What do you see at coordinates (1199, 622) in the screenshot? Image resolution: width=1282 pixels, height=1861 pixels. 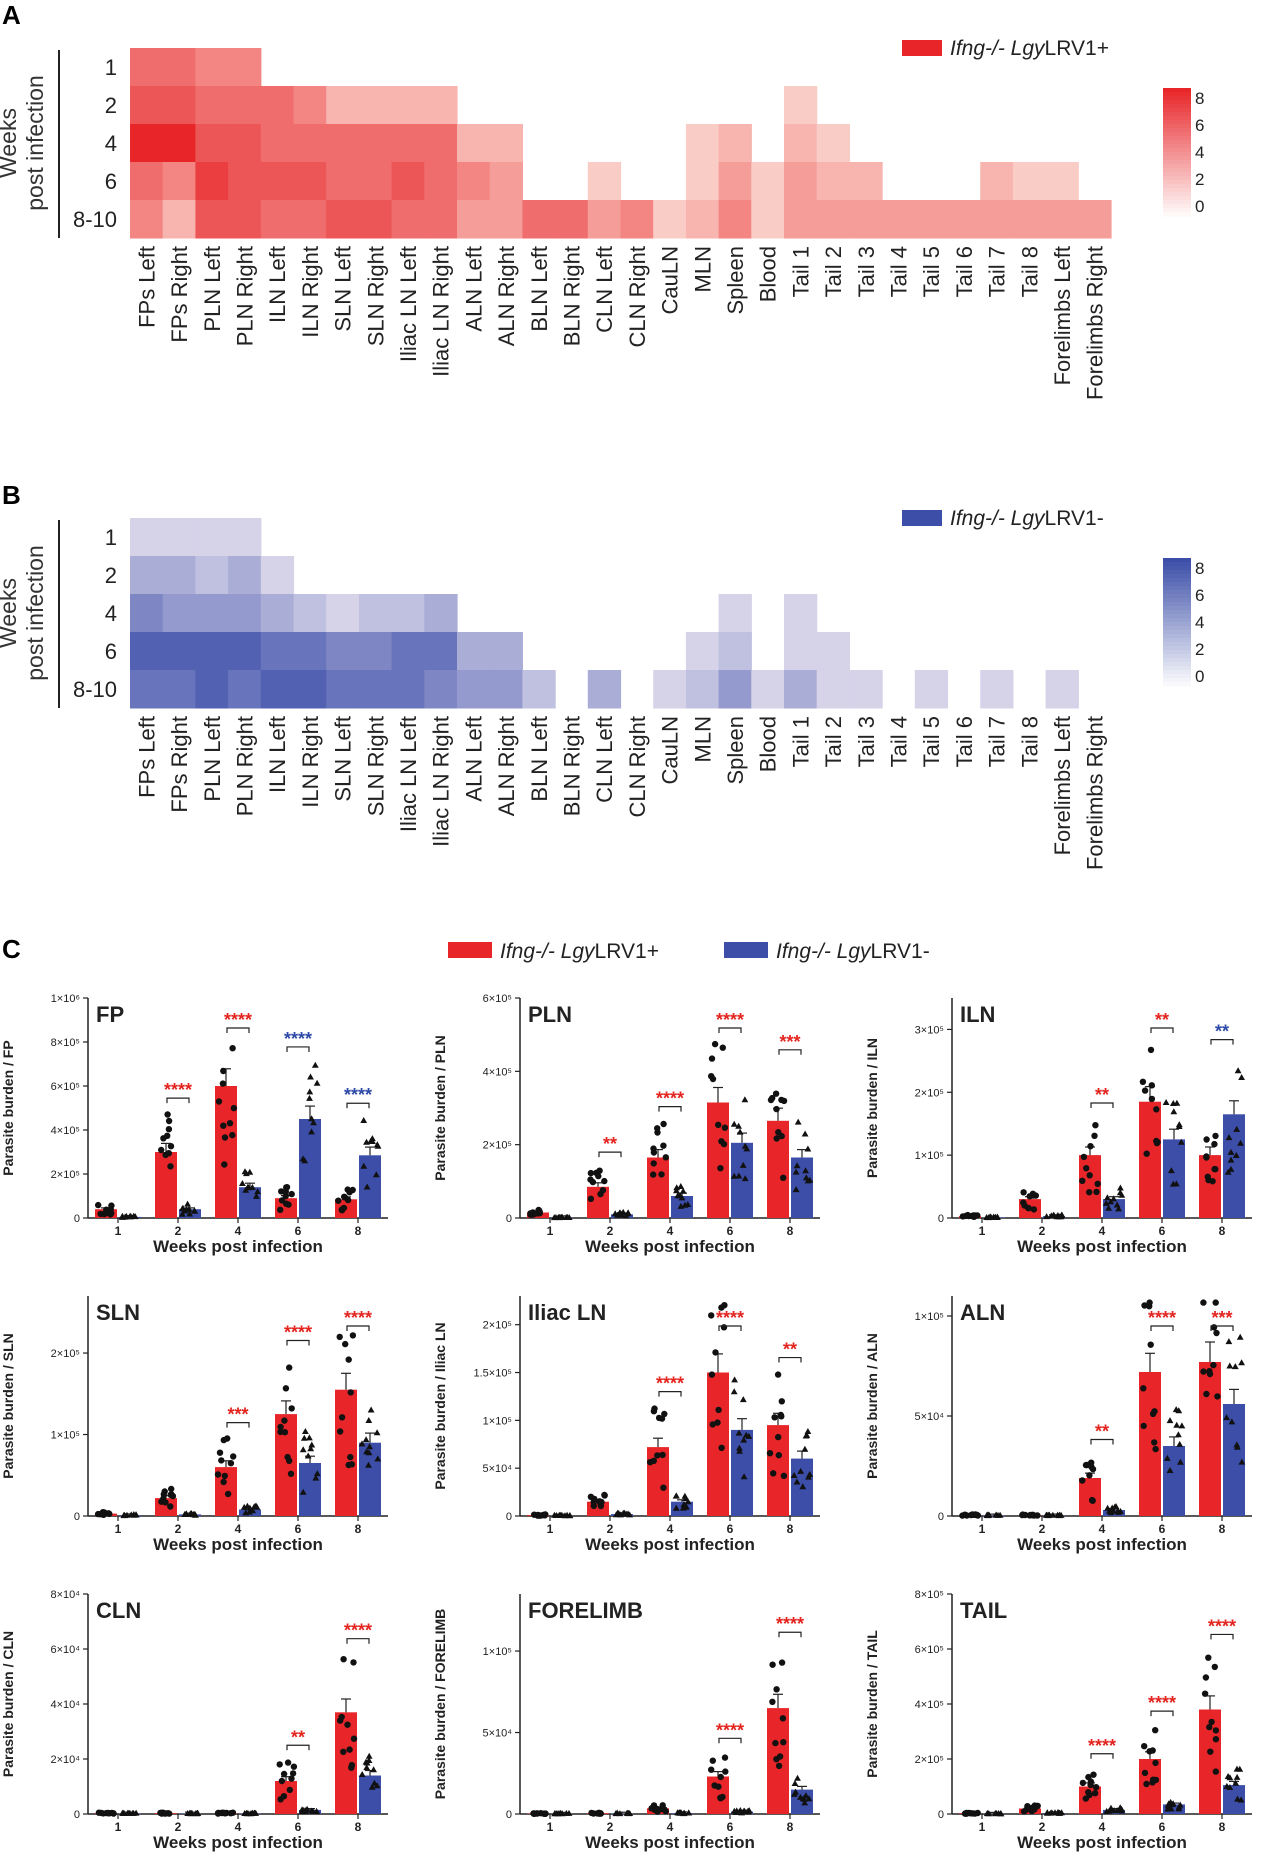 I see `colorbar-tick-label: 4` at bounding box center [1199, 622].